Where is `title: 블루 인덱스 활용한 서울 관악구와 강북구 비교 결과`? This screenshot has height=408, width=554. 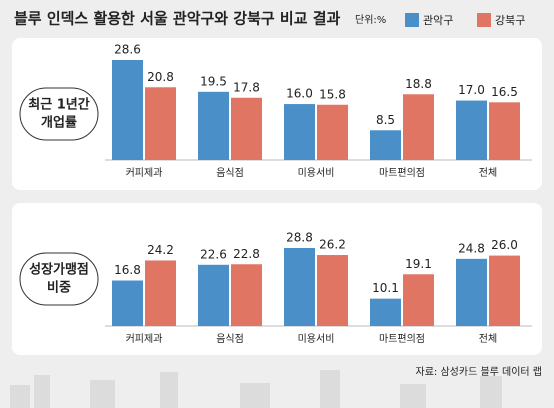
title: 블루 인덱스 활용한 서울 관악구와 강북구 비교 결과 is located at coordinates (177, 19).